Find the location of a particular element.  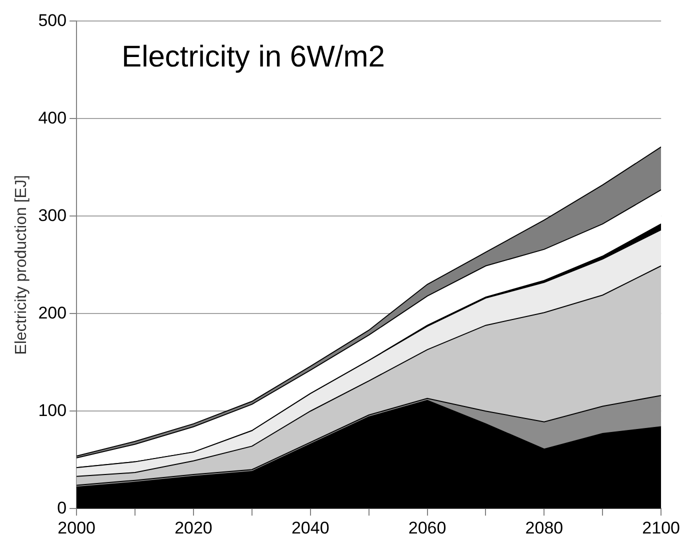

y-tick-label: 0 is located at coordinates (62, 508).